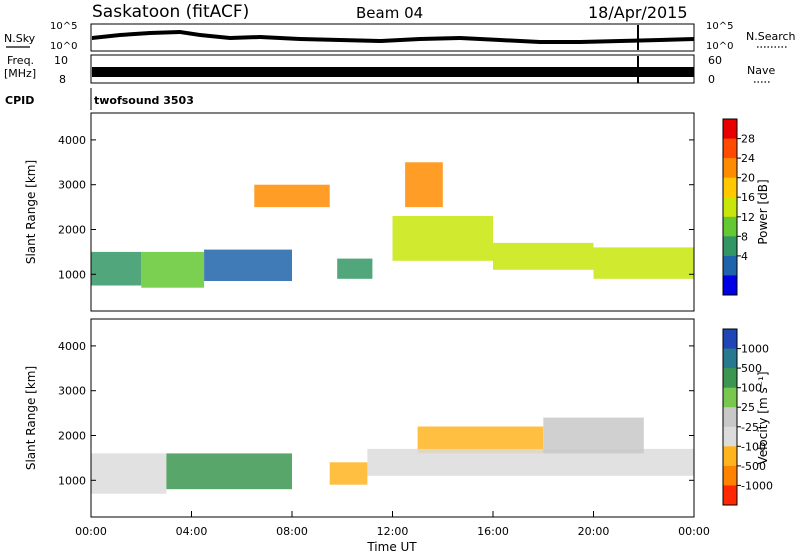 The height and width of the screenshot is (554, 800). What do you see at coordinates (63, 26) in the screenshot?
I see `nsky-tick-top: 10^5` at bounding box center [63, 26].